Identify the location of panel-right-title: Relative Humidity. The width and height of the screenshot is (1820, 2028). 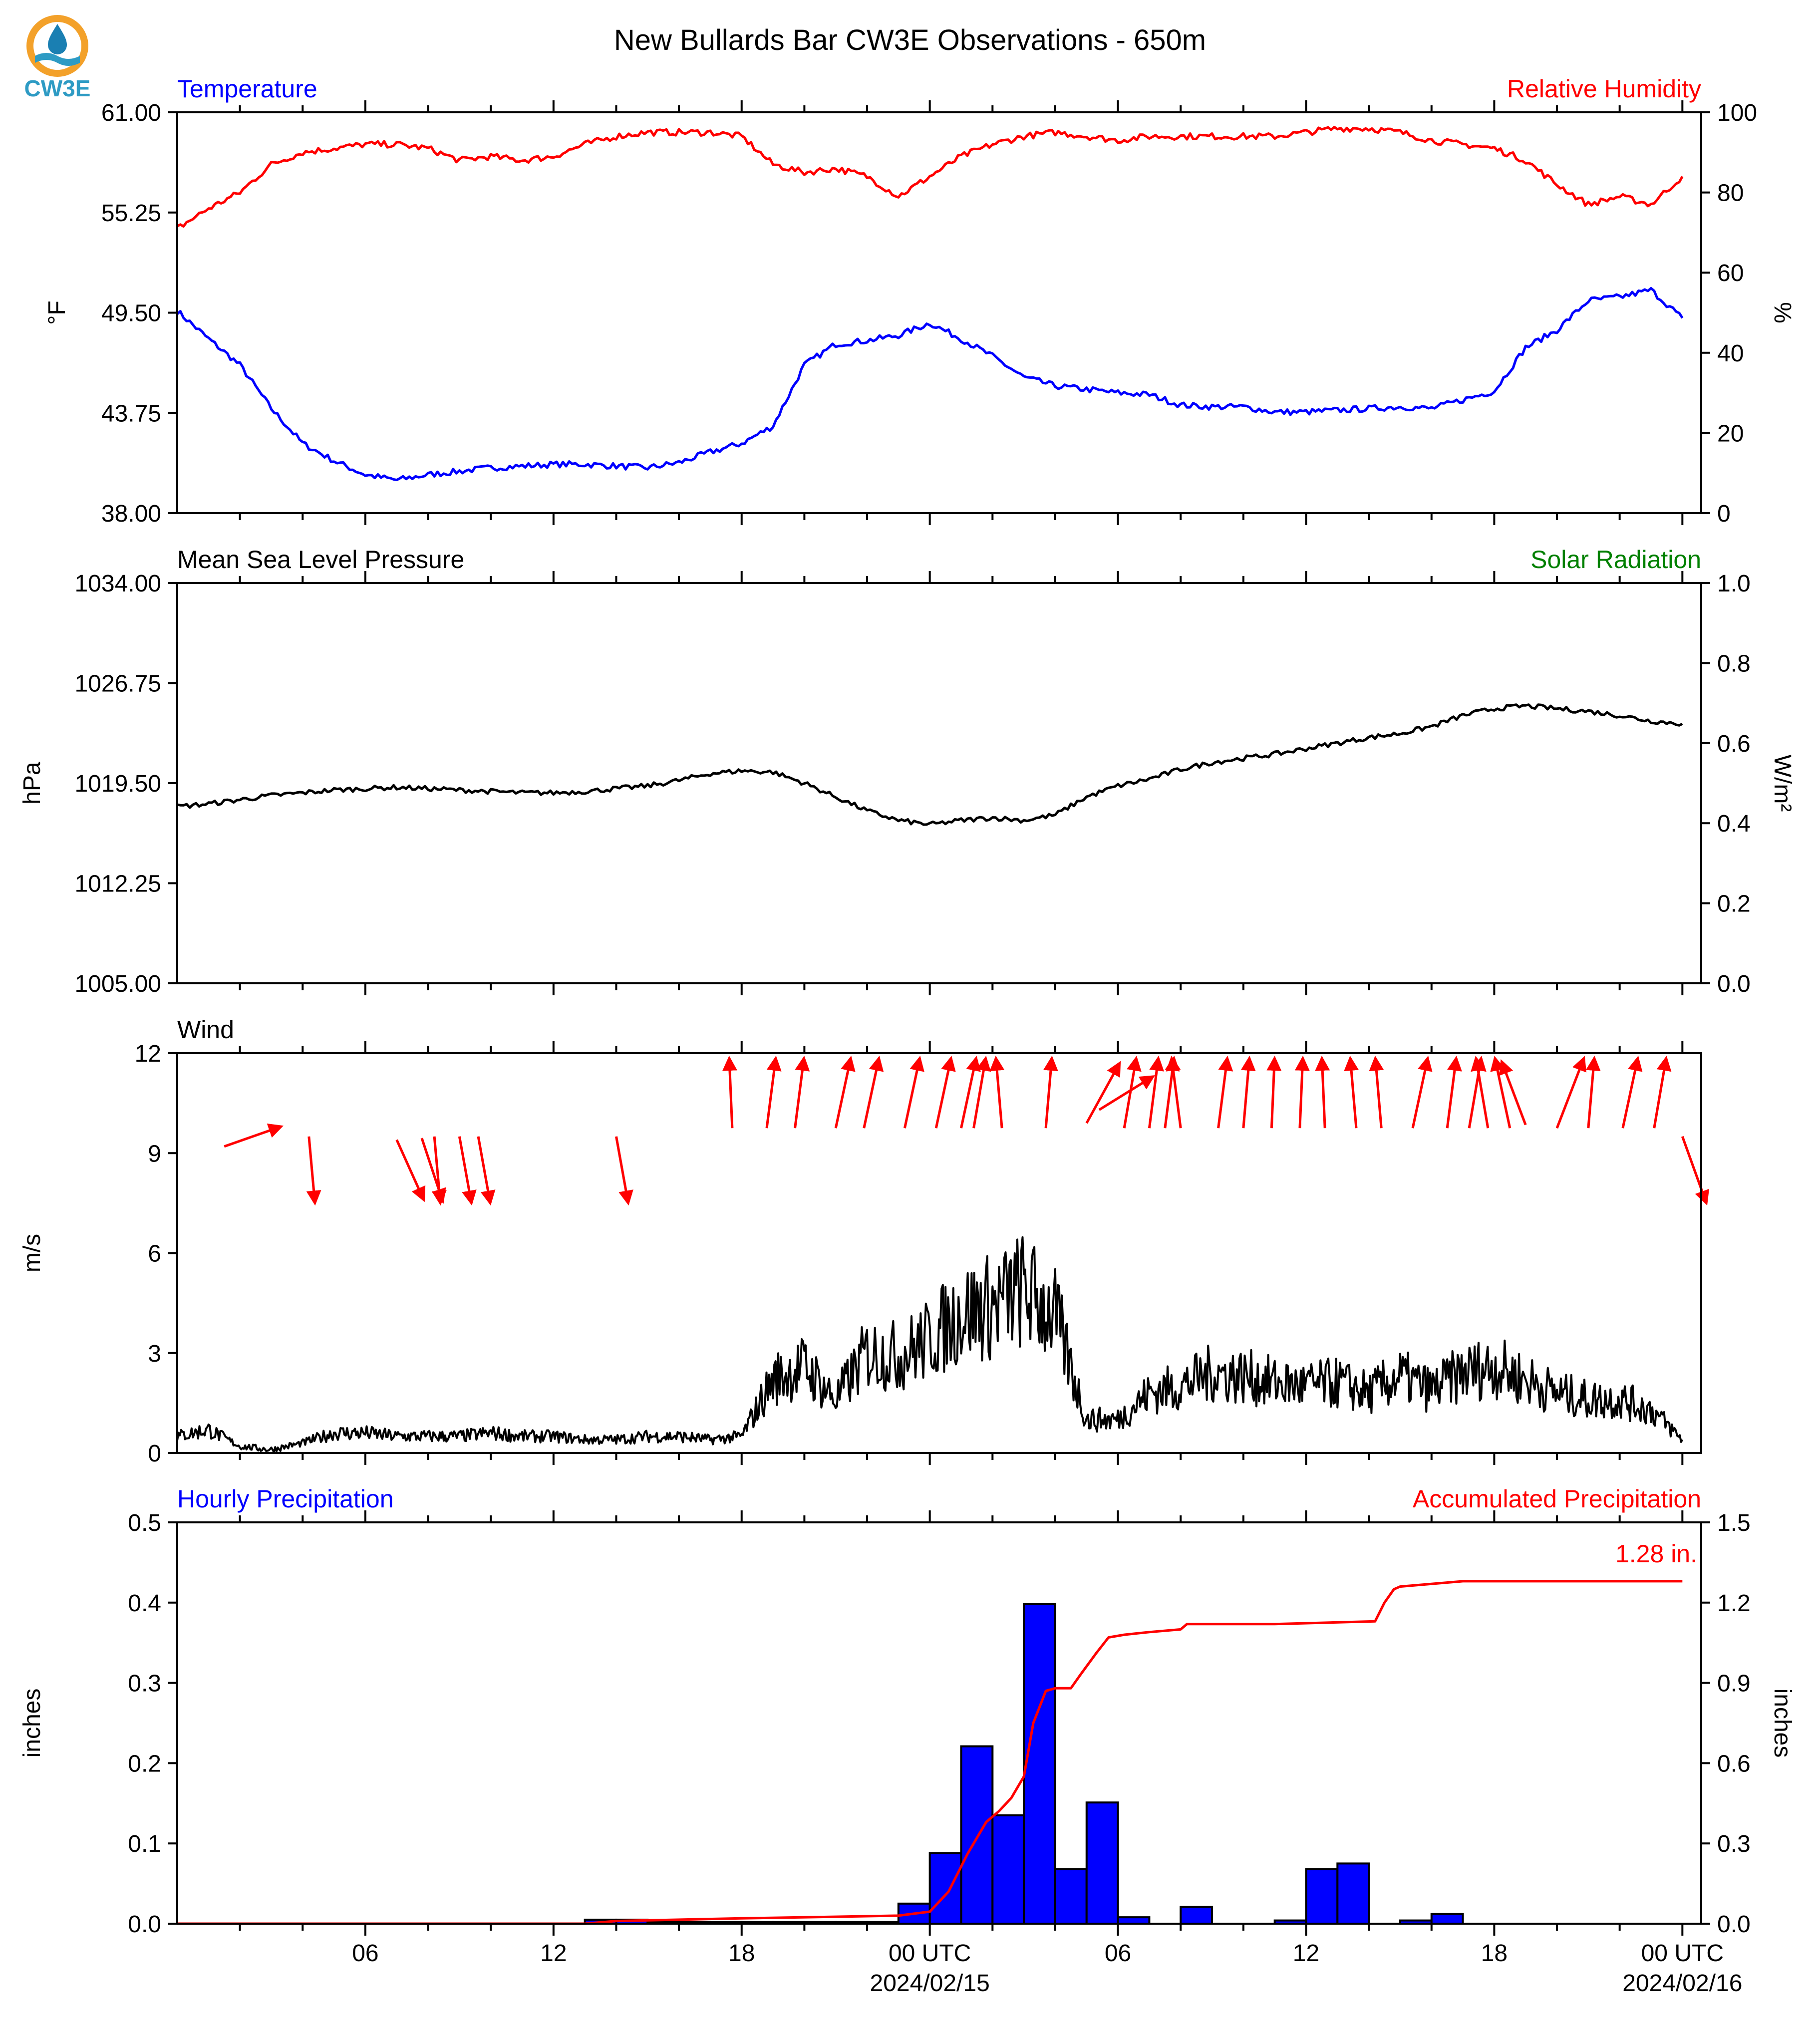
(1604, 89).